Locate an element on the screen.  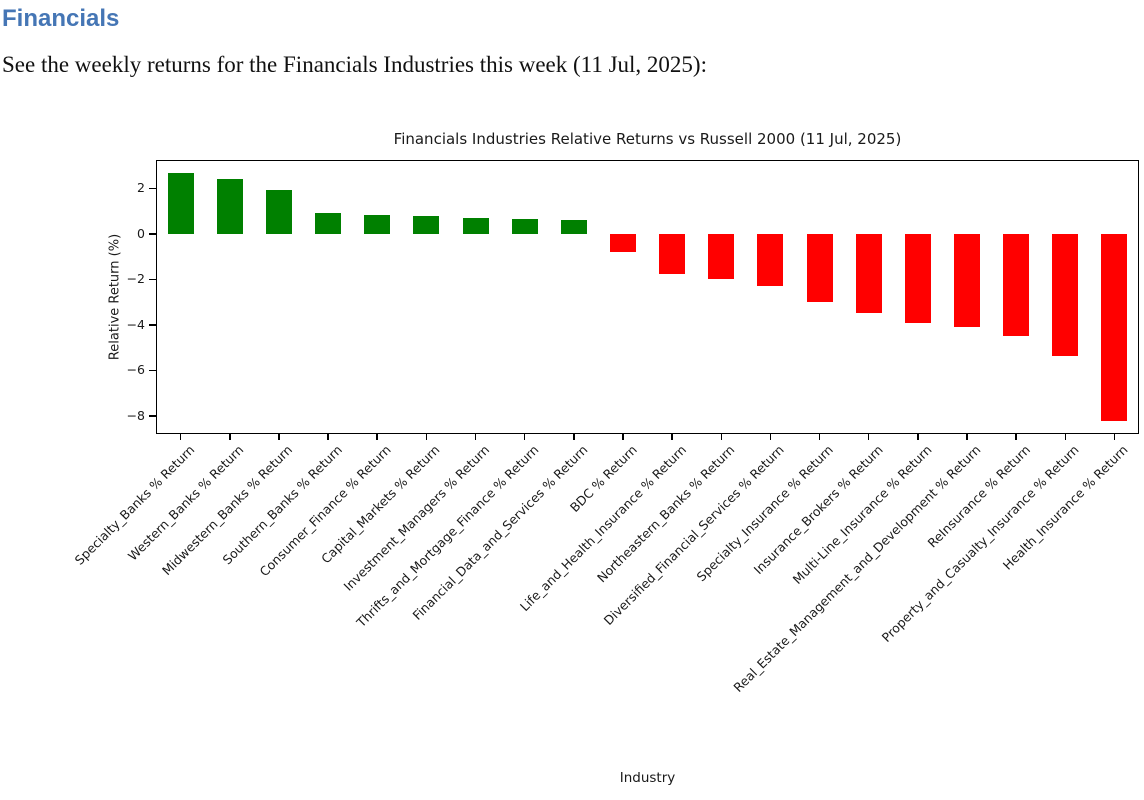
x-tick-label: Financial_Data_and_Services % Return is located at coordinates (500, 532).